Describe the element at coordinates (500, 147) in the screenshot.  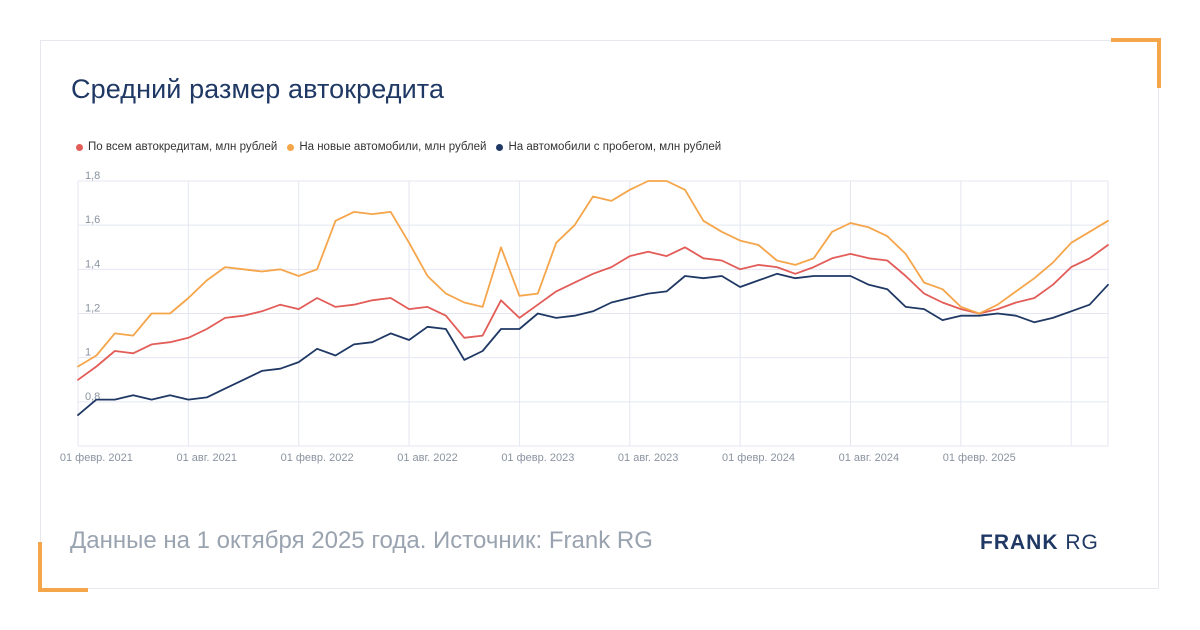
I see `legend-marker-used` at that location.